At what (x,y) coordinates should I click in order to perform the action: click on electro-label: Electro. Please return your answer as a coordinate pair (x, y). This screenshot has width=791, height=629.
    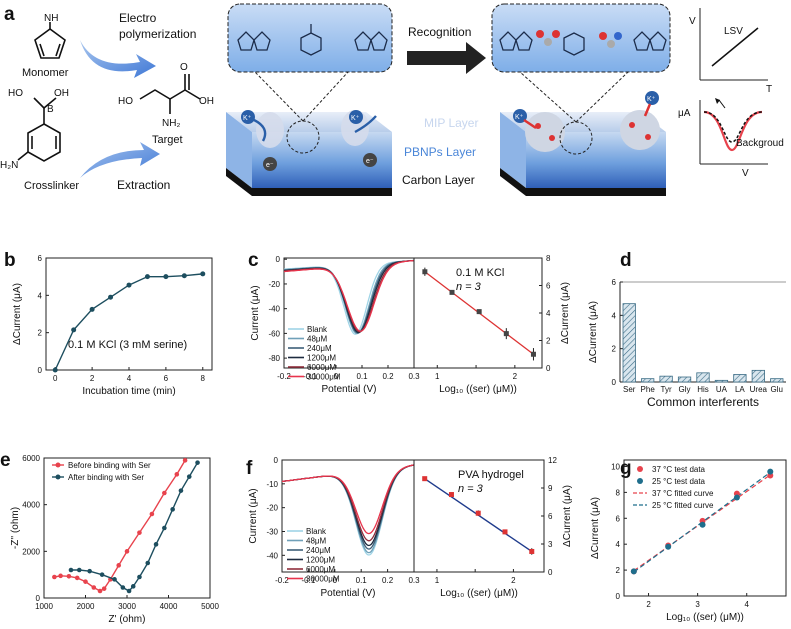
    Looking at the image, I should click on (138, 18).